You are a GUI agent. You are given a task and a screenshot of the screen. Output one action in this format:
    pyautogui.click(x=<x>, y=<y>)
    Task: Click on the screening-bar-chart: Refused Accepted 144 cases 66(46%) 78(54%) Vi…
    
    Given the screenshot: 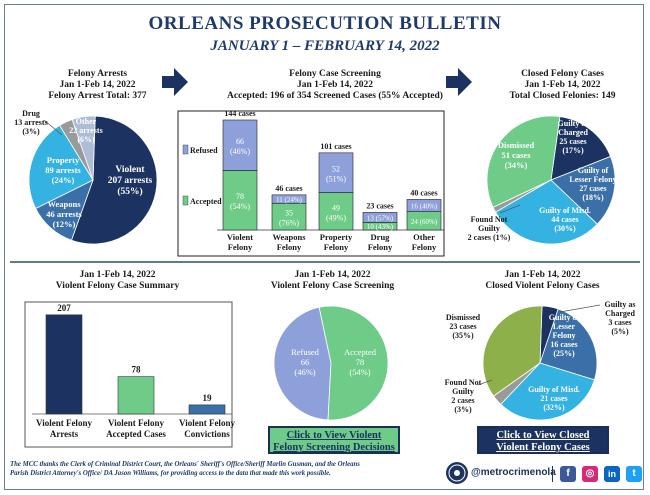 What is the action you would take?
    pyautogui.click(x=313, y=180)
    